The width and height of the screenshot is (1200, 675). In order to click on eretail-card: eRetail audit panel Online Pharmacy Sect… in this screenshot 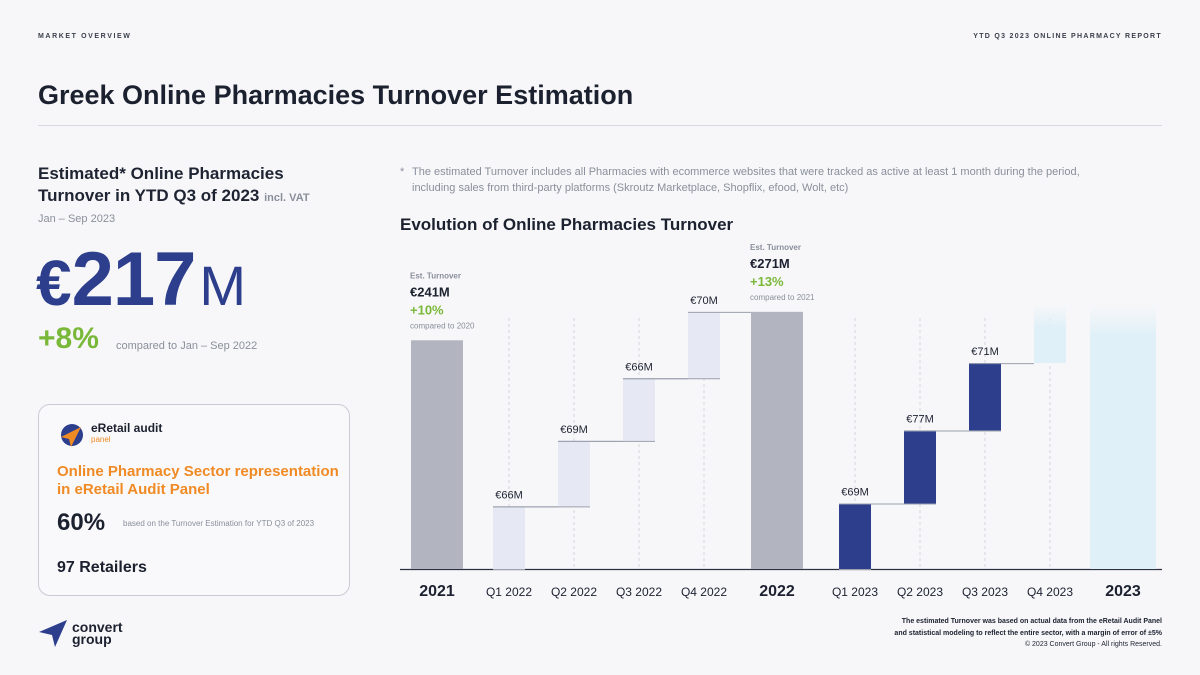, I will do `click(194, 500)`.